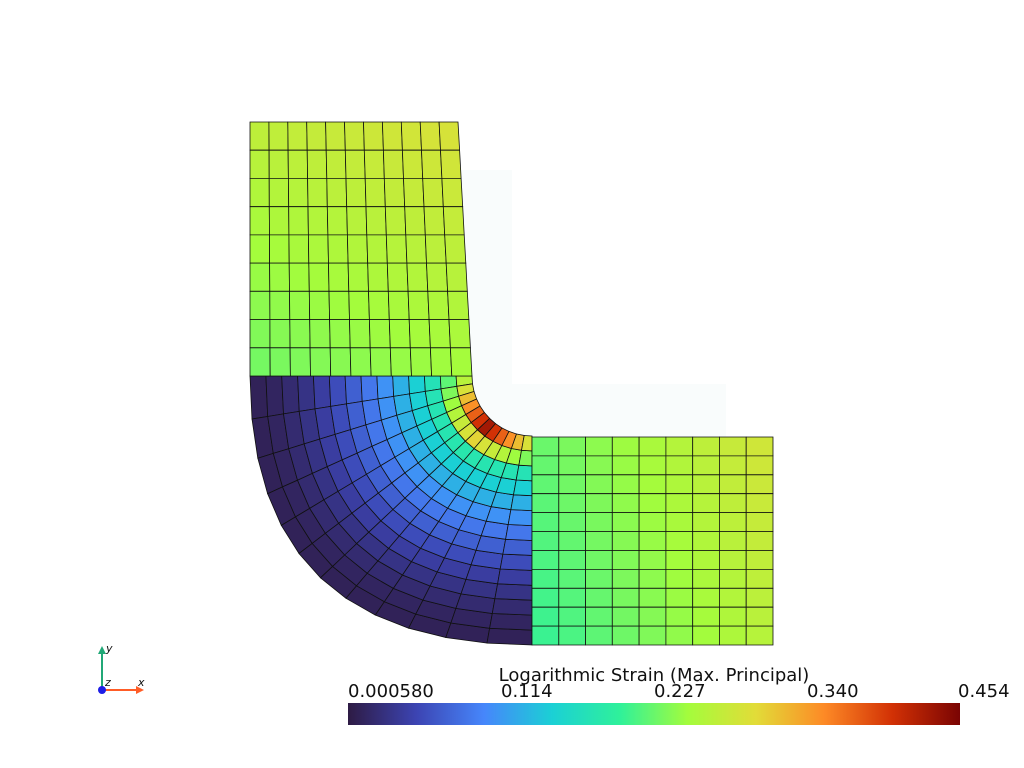 The image size is (1024, 768). Describe the element at coordinates (102, 650) in the screenshot. I see `y-axis-arrow` at that location.